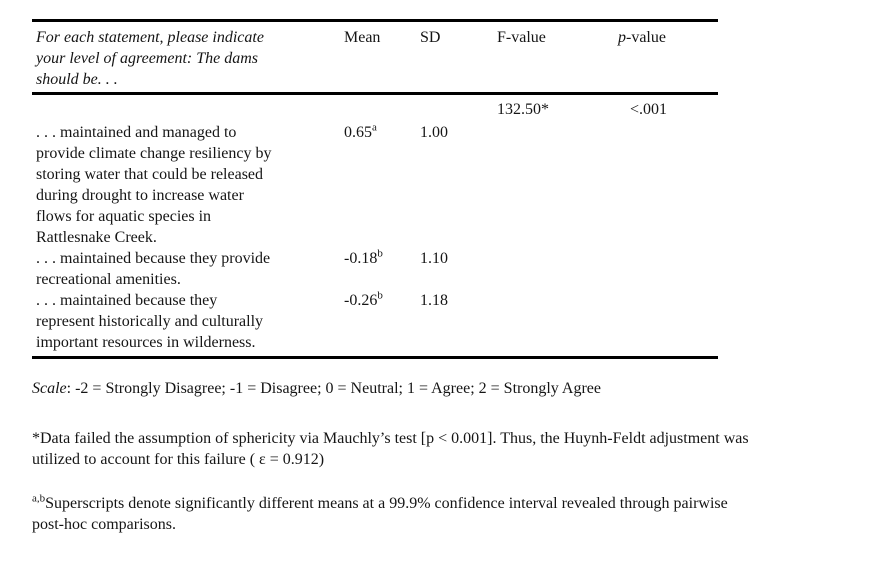 The height and width of the screenshot is (582, 896). Describe the element at coordinates (523, 109) in the screenshot. I see `fvalue-cell: 132.50*` at that location.